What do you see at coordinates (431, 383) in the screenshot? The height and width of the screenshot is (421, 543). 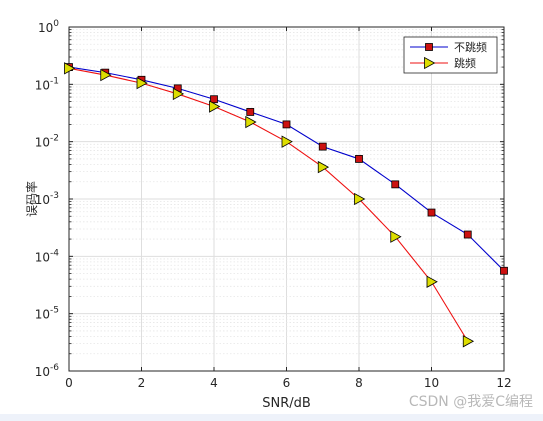 I see `x-tick-label: 10` at bounding box center [431, 383].